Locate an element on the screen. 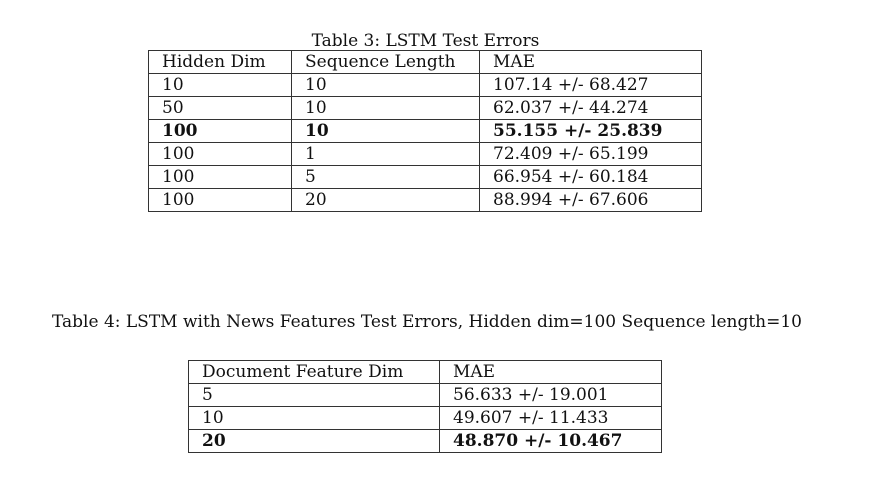 This screenshot has width=869, height=493. cell-sequence-length: 1 is located at coordinates (385, 154).